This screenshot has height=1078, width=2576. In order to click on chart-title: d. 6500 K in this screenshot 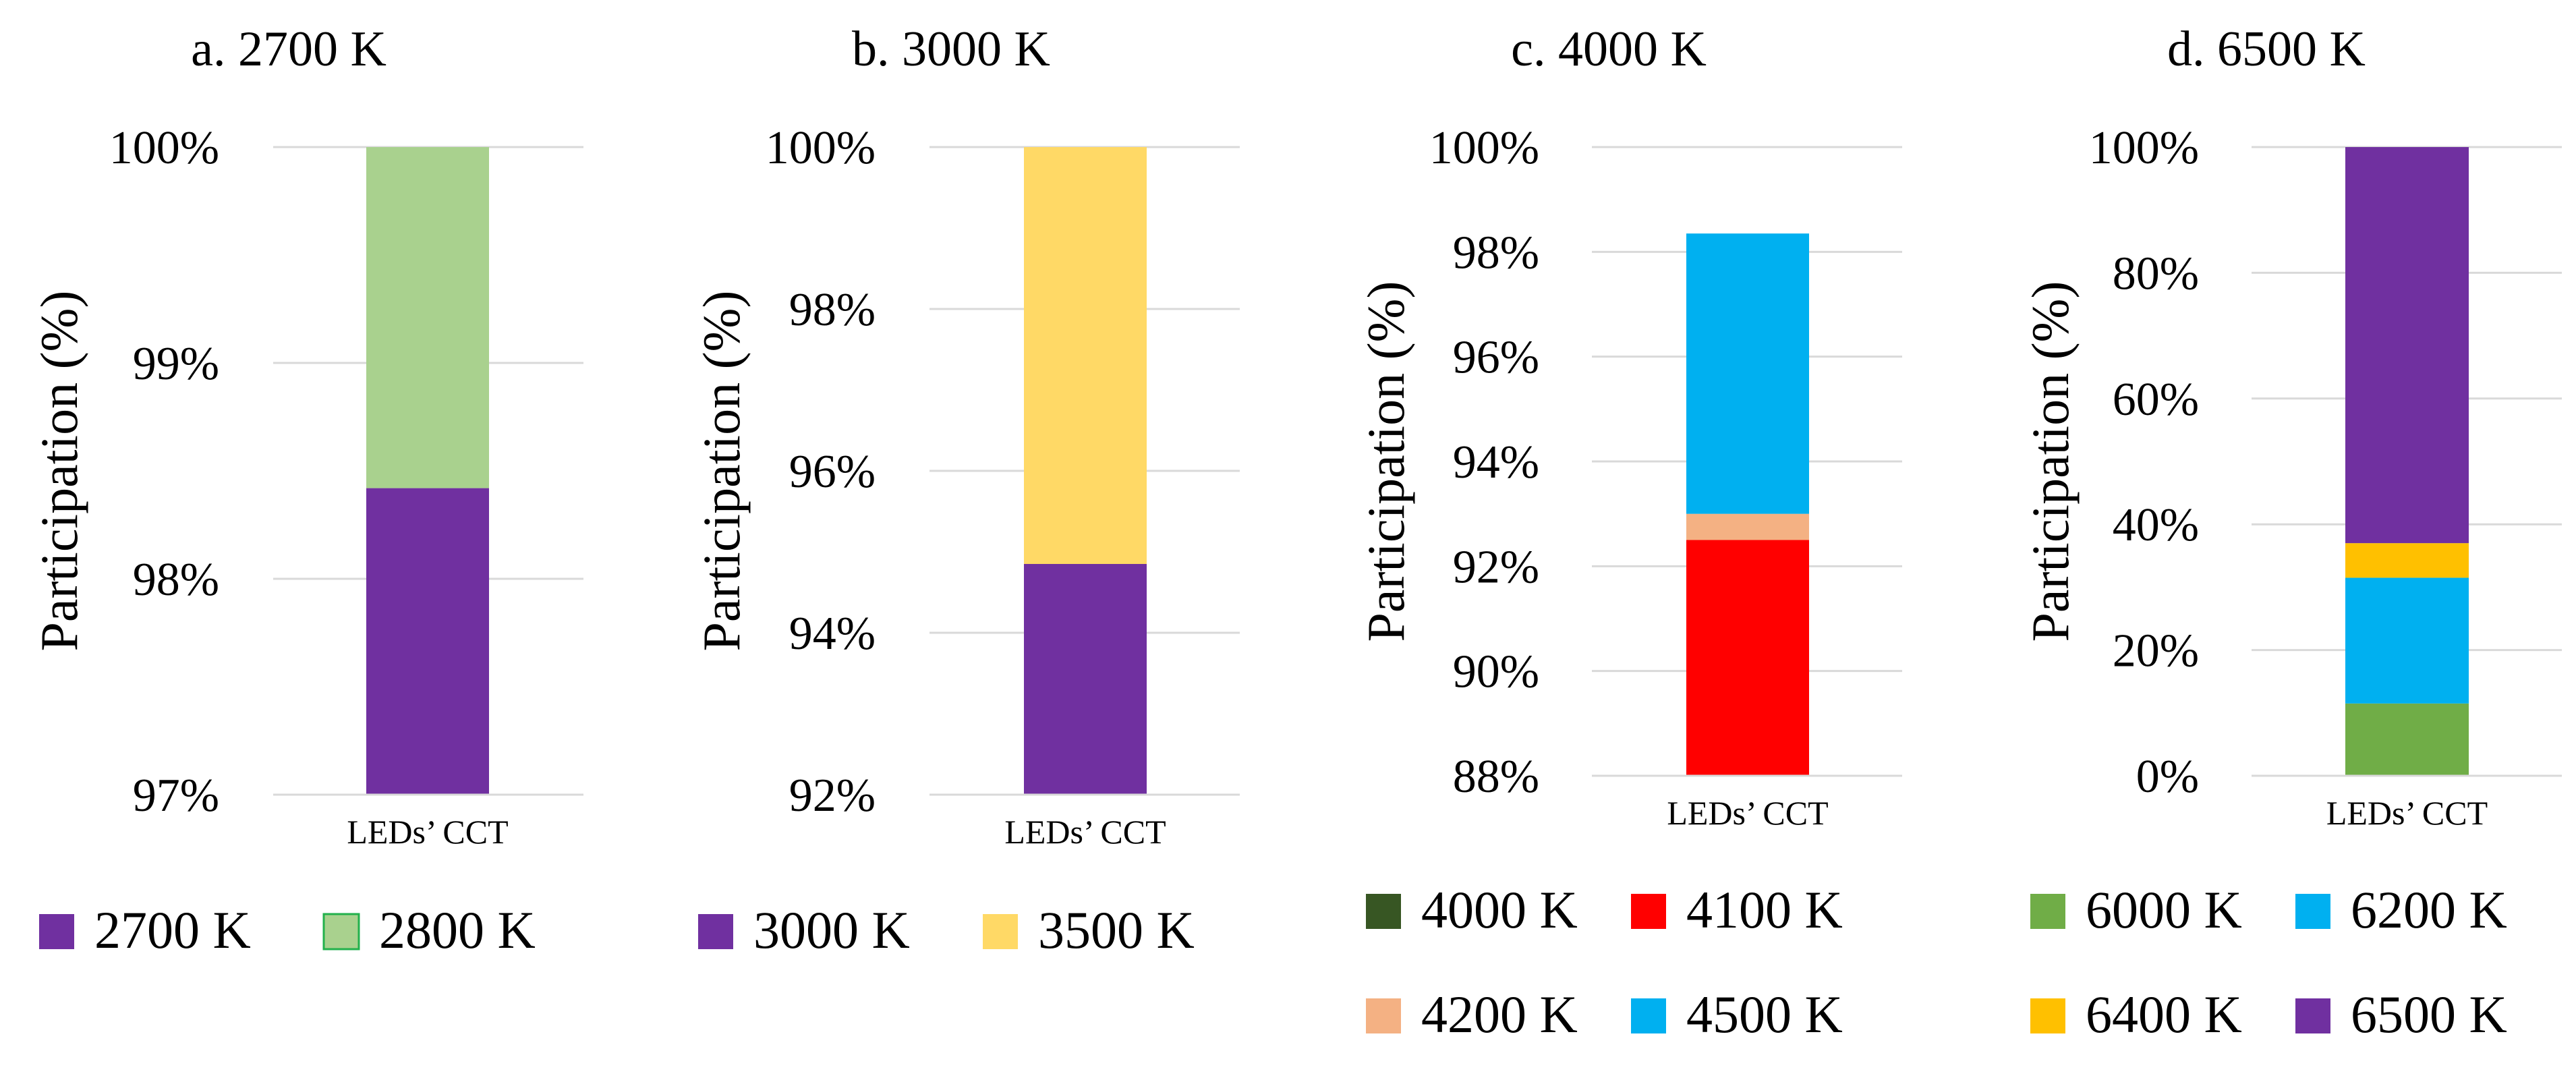, I will do `click(2266, 49)`.